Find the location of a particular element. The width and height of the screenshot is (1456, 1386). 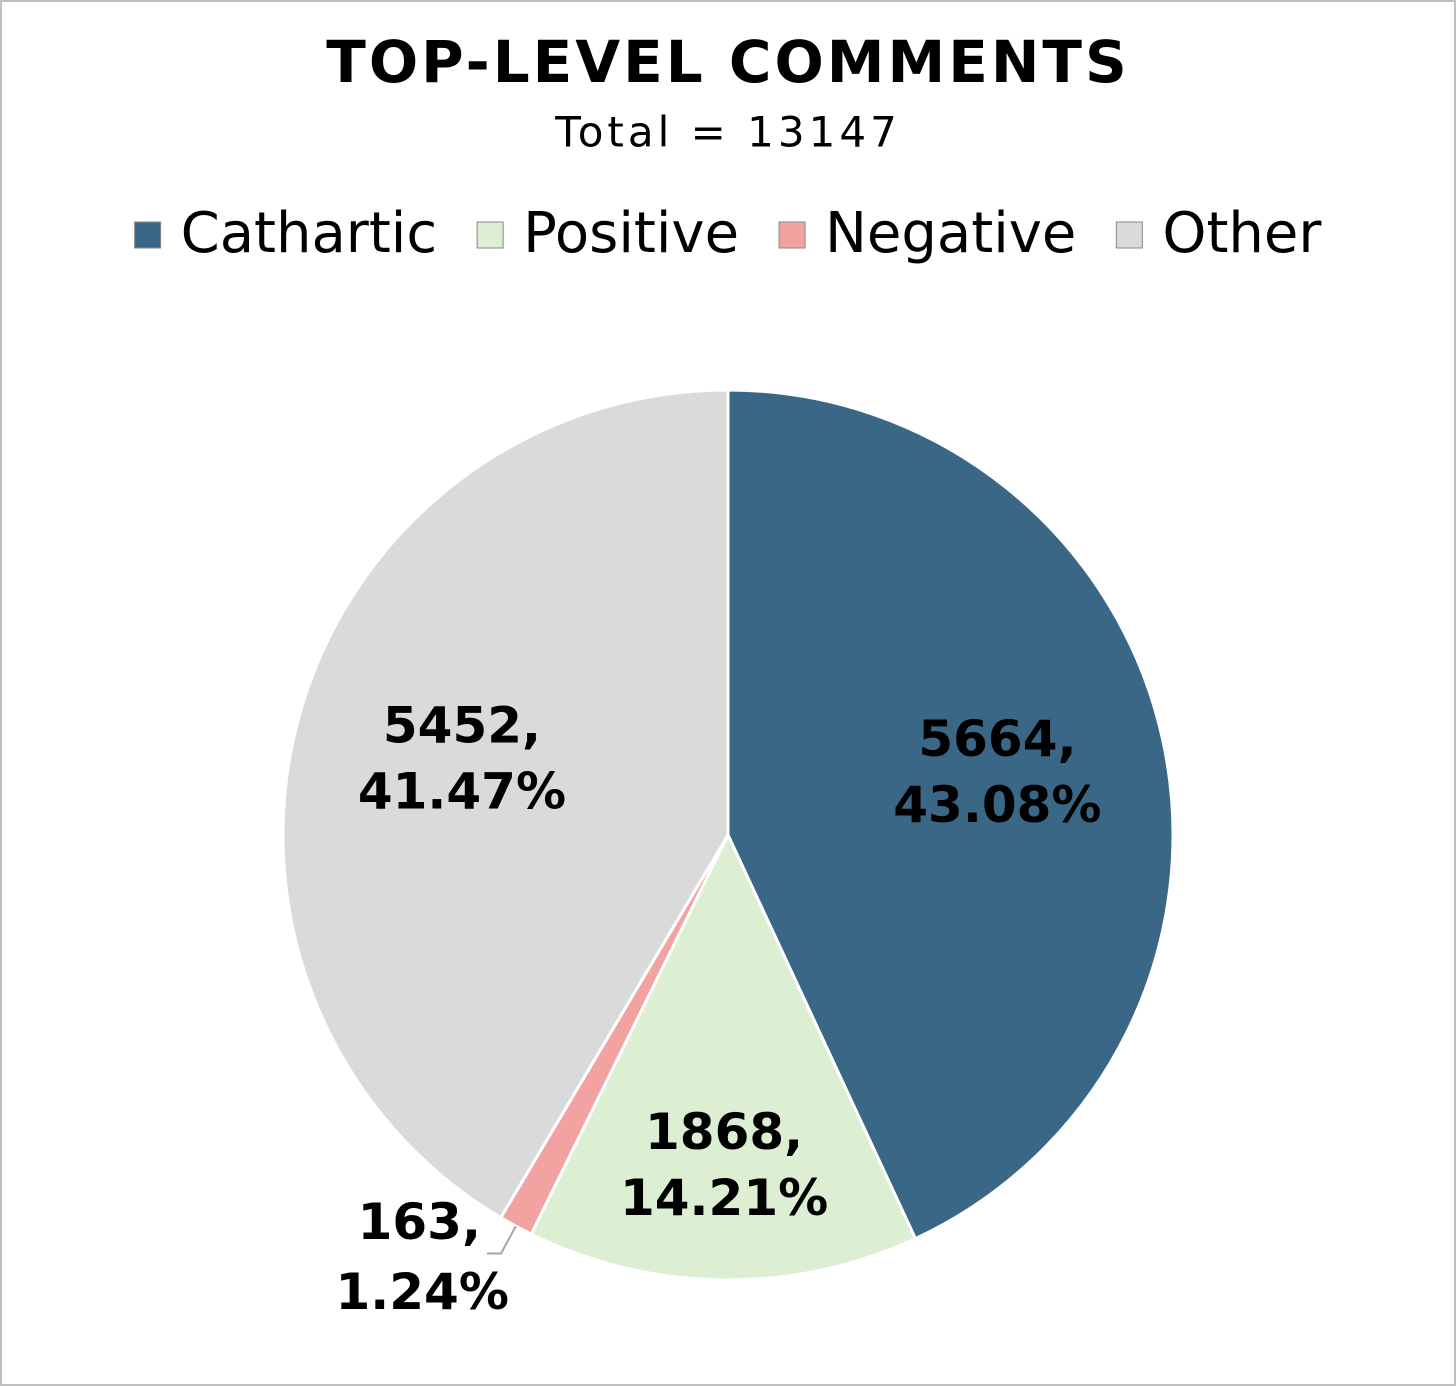

data-label: 43.08% is located at coordinates (997, 805).